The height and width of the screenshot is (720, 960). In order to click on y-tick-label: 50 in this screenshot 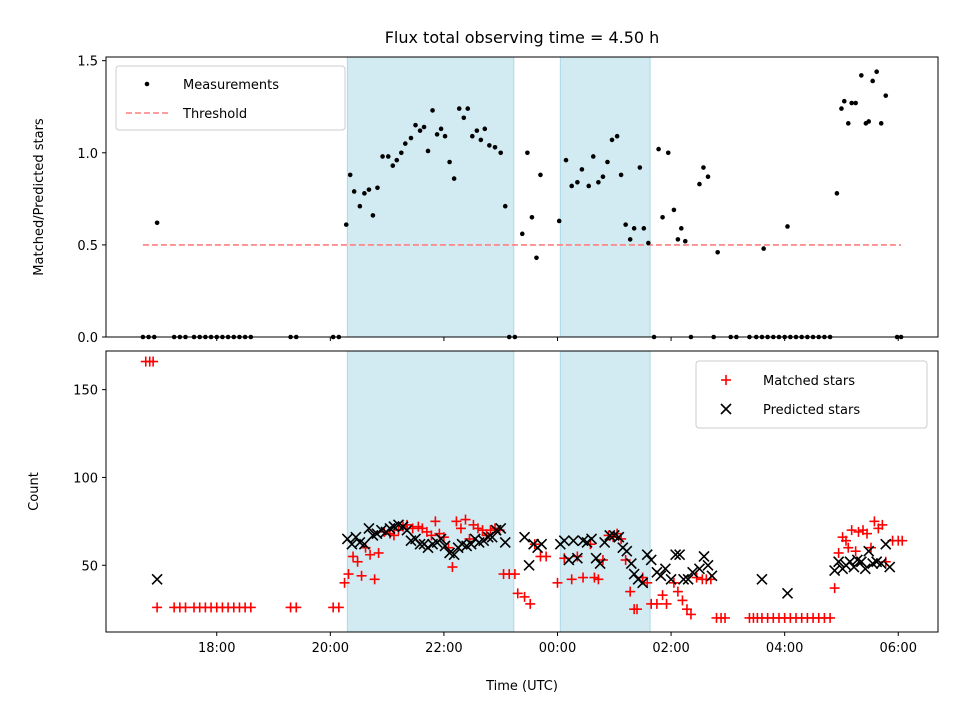, I will do `click(89, 566)`.